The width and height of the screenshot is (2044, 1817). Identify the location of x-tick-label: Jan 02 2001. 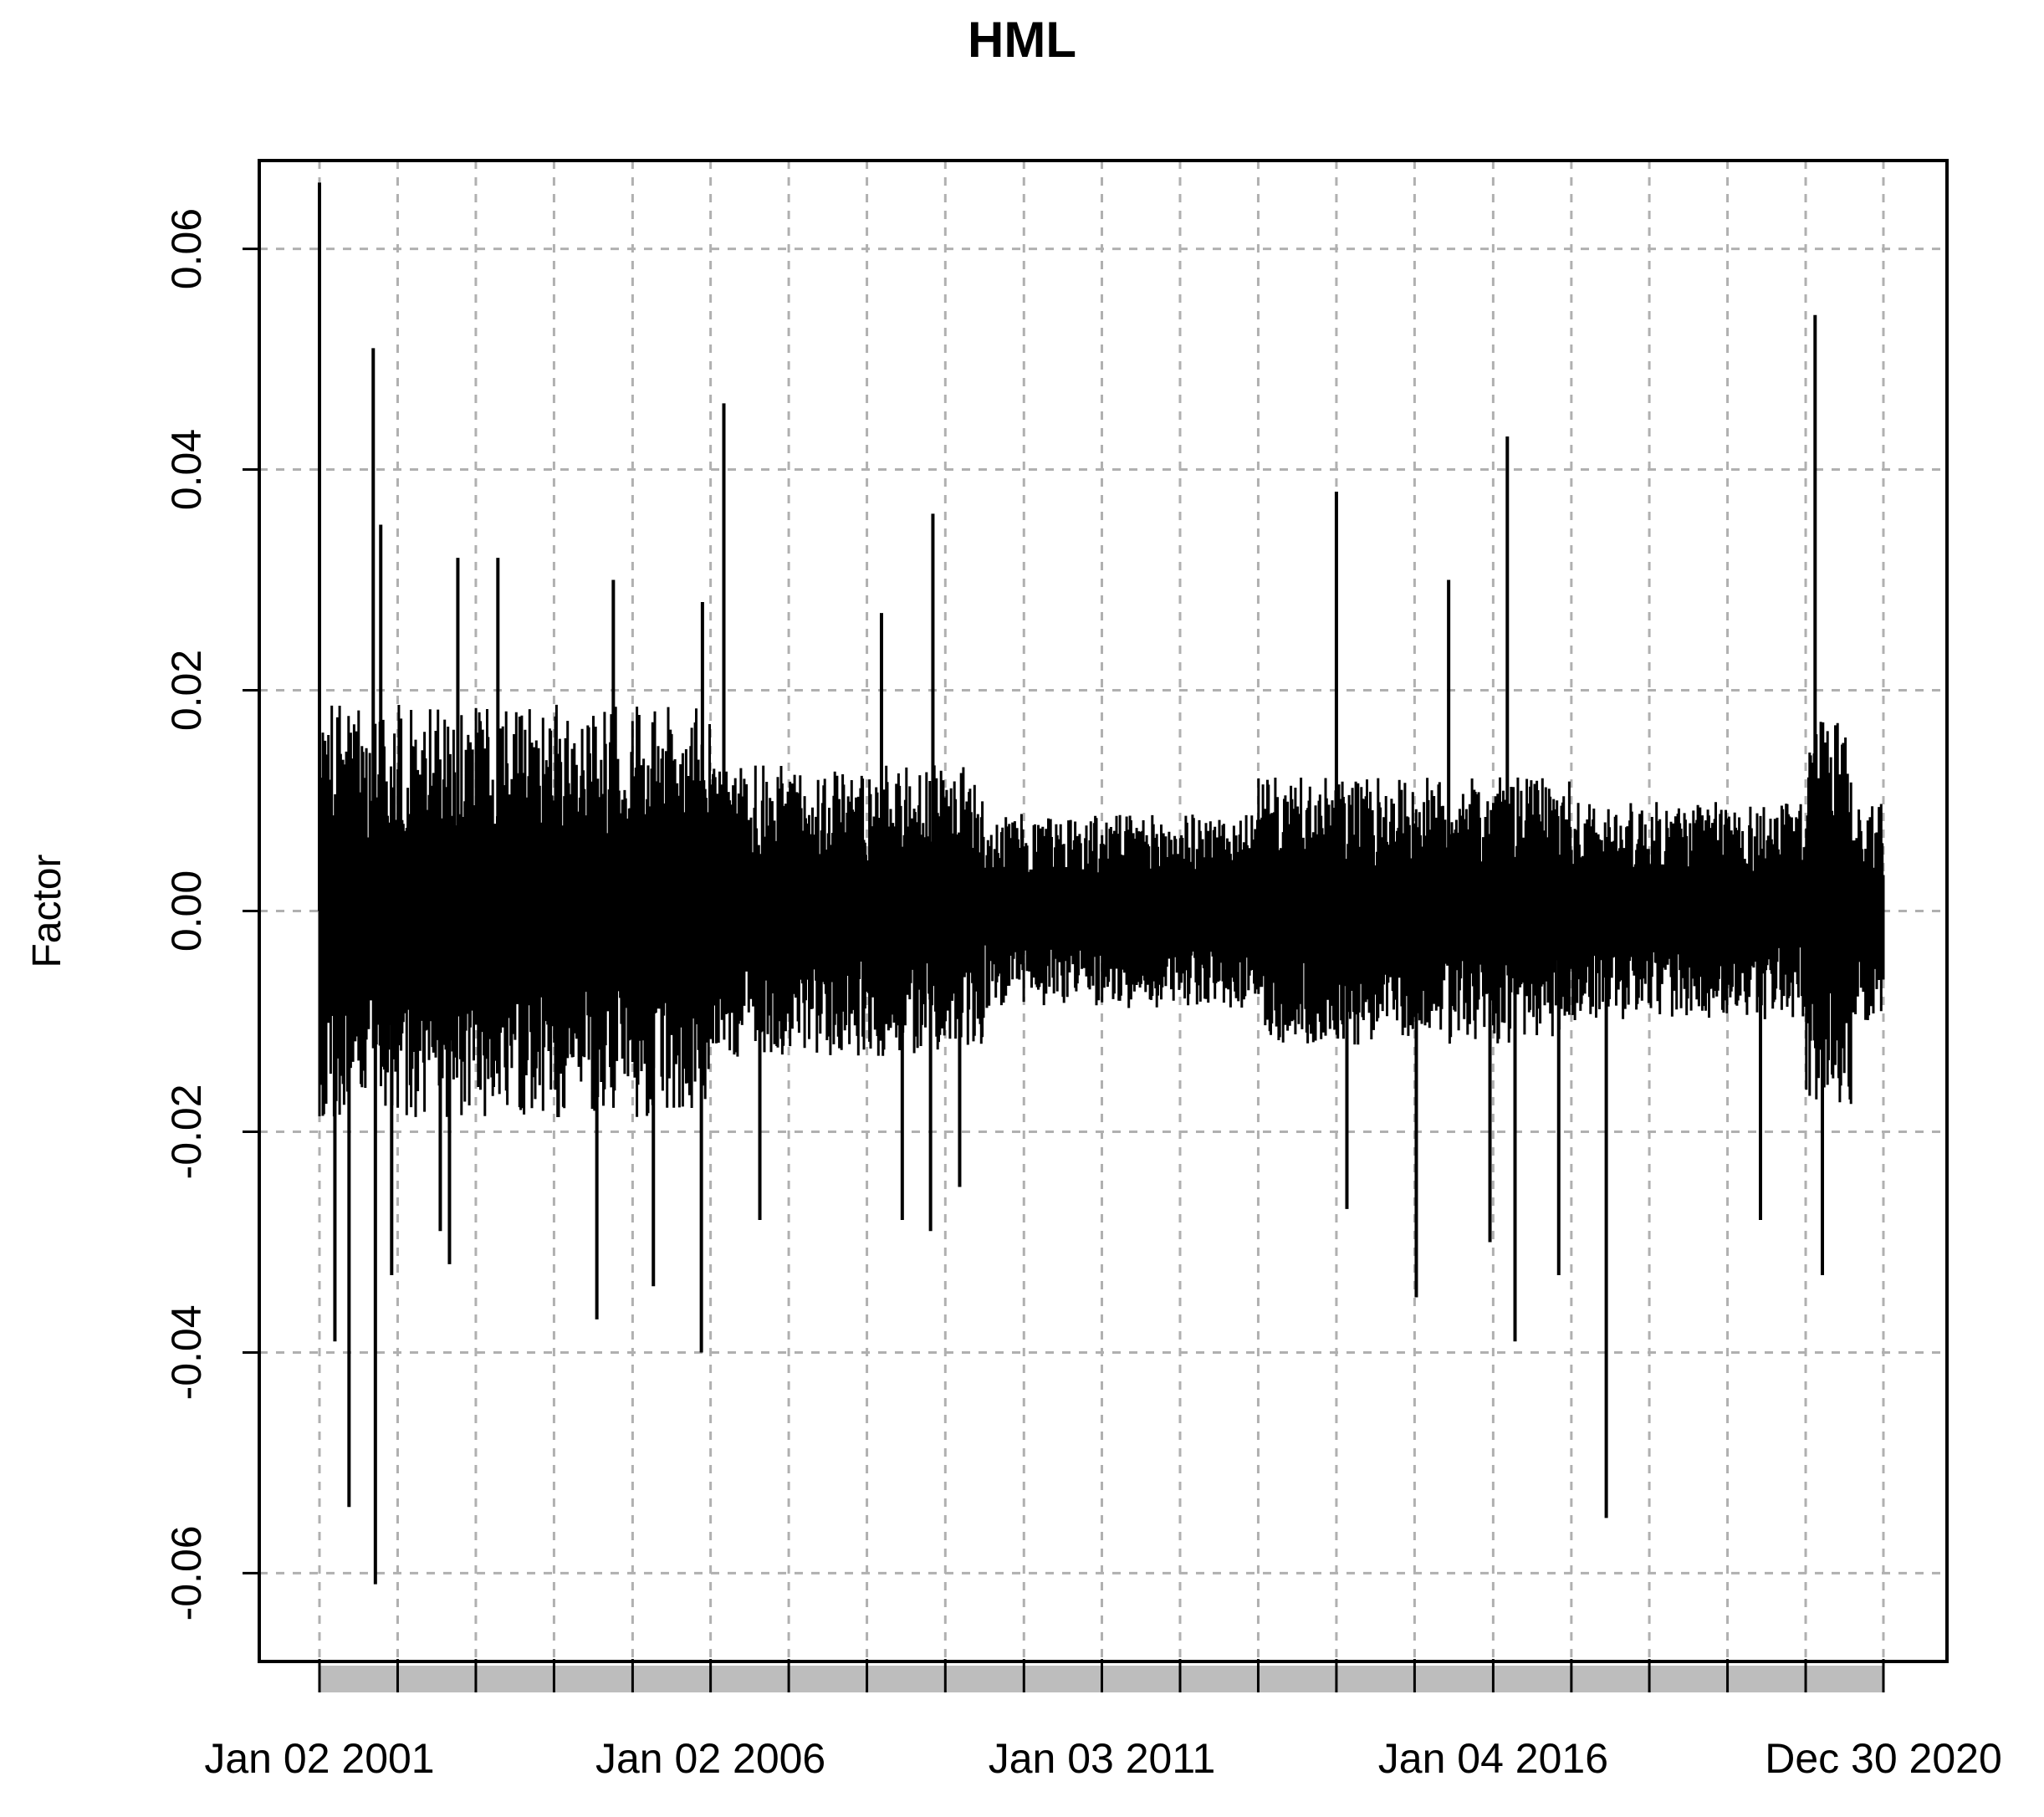
(319, 1759).